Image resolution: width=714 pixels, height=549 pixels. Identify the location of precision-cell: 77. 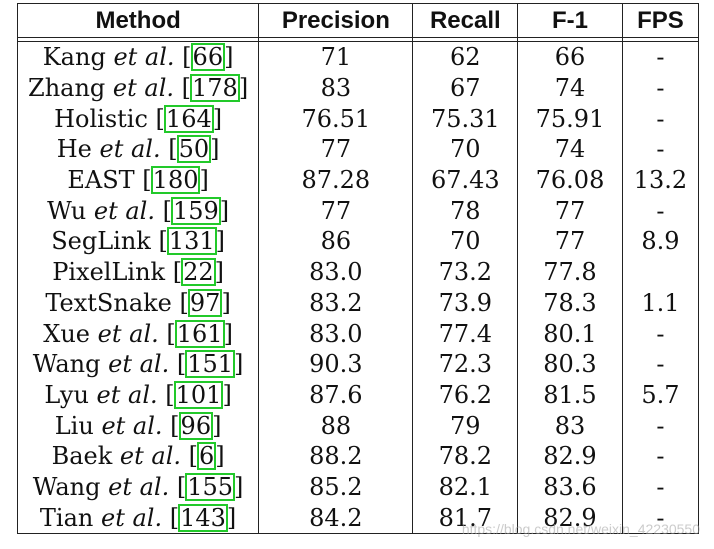
(336, 149).